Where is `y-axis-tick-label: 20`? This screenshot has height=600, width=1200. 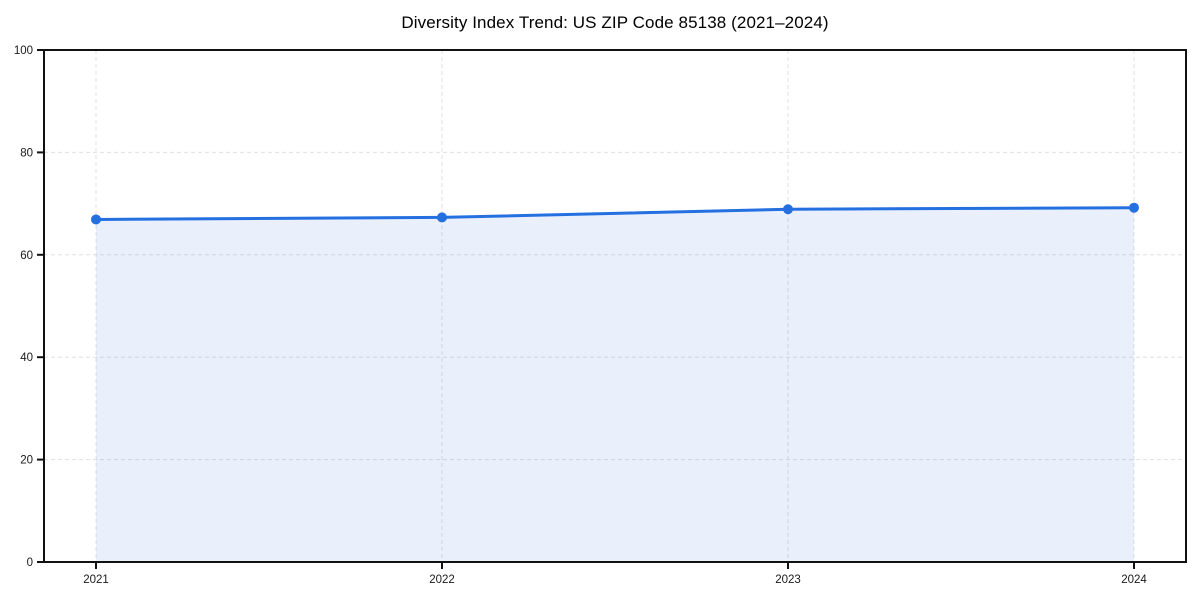 y-axis-tick-label: 20 is located at coordinates (26, 461).